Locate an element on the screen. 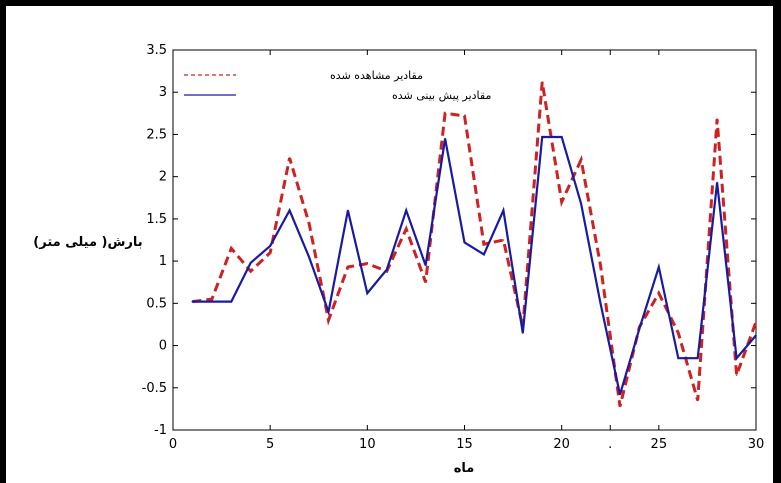 The height and width of the screenshot is (483, 781). x-tick-label: 30 is located at coordinates (756, 444).